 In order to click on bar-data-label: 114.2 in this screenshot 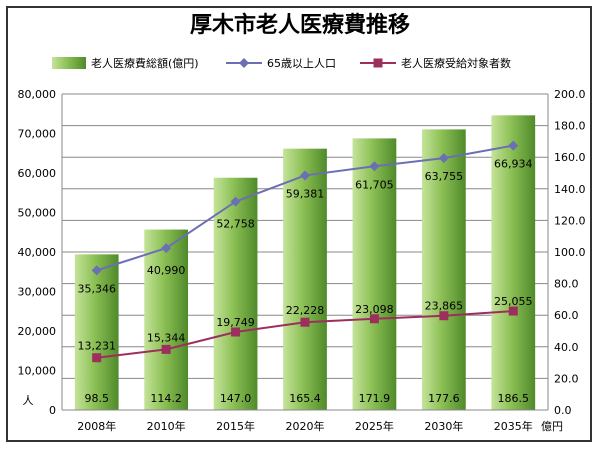, I will do `click(166, 398)`.